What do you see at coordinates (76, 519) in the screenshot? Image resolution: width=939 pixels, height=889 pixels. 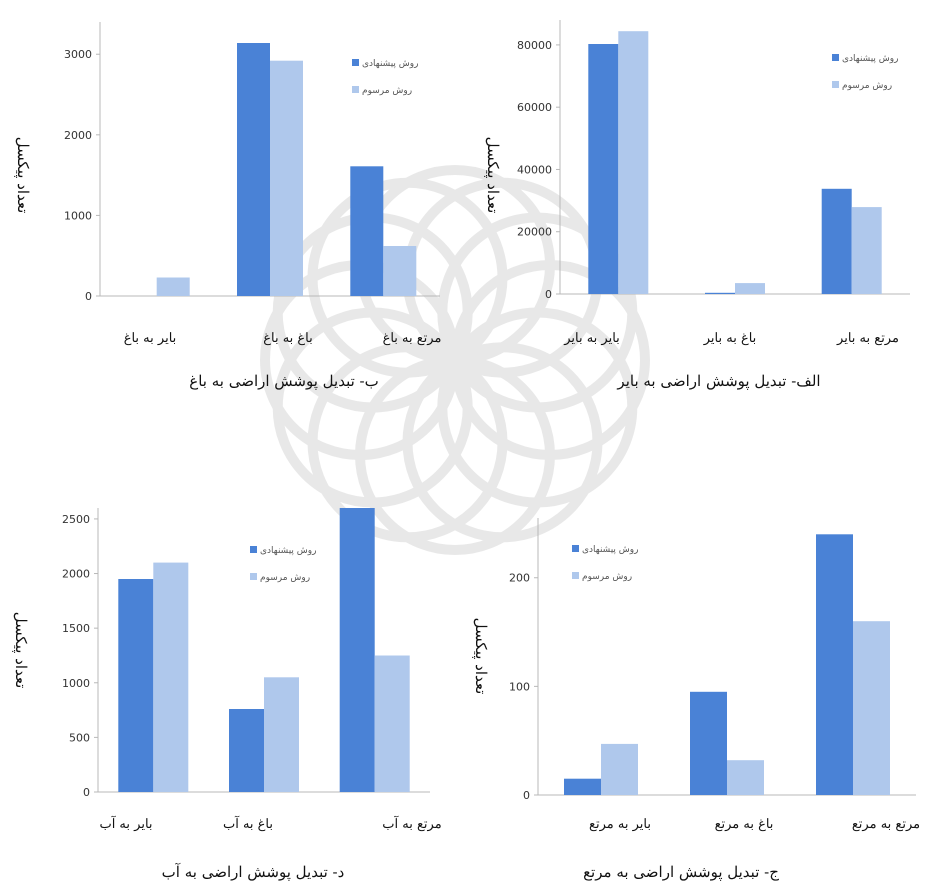 I see `y-tick-label: 2500` at bounding box center [76, 519].